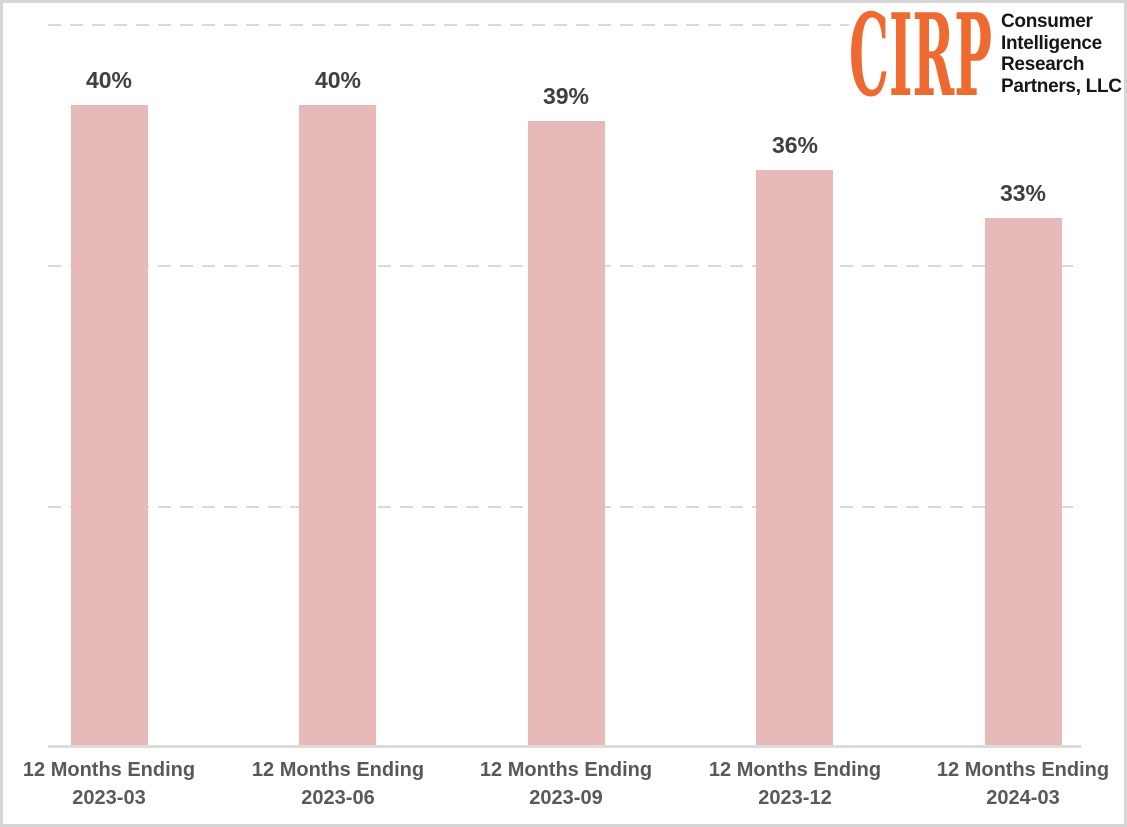  What do you see at coordinates (109, 784) in the screenshot?
I see `x-axis-category-label: 12 Months Ending 2023-03` at bounding box center [109, 784].